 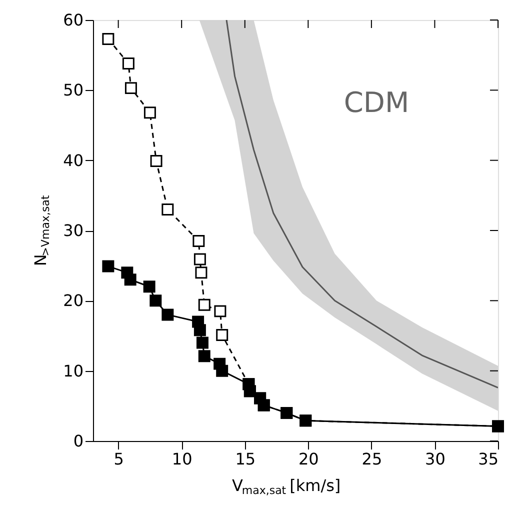 I want to click on y-tick-label: 30, so click(x=73, y=230).